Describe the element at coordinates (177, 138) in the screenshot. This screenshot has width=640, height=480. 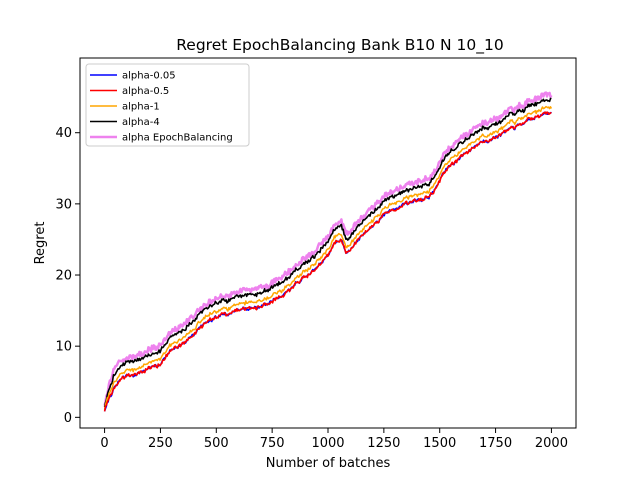
I see `legend-label: alpha EpochBalancing` at that location.